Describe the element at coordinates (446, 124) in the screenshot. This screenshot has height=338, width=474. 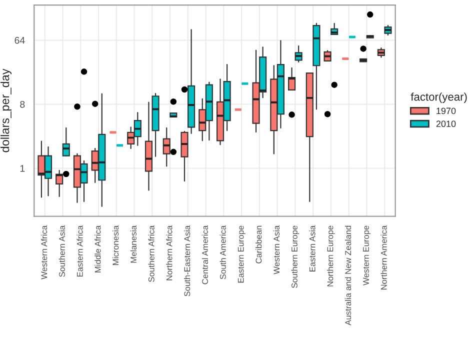
I see `legend-label: 2010` at that location.